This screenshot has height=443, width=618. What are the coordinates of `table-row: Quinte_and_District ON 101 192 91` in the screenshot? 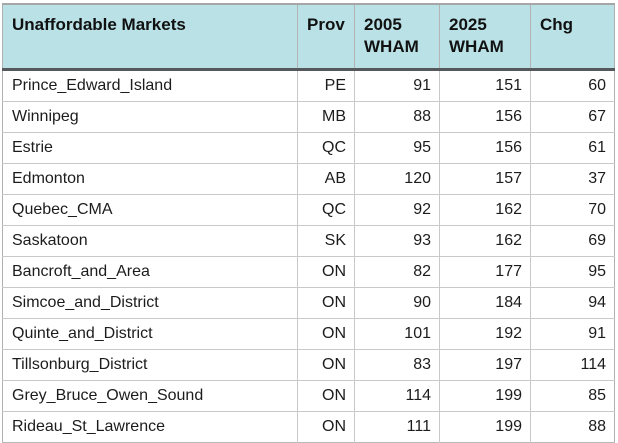 It's located at (308, 334).